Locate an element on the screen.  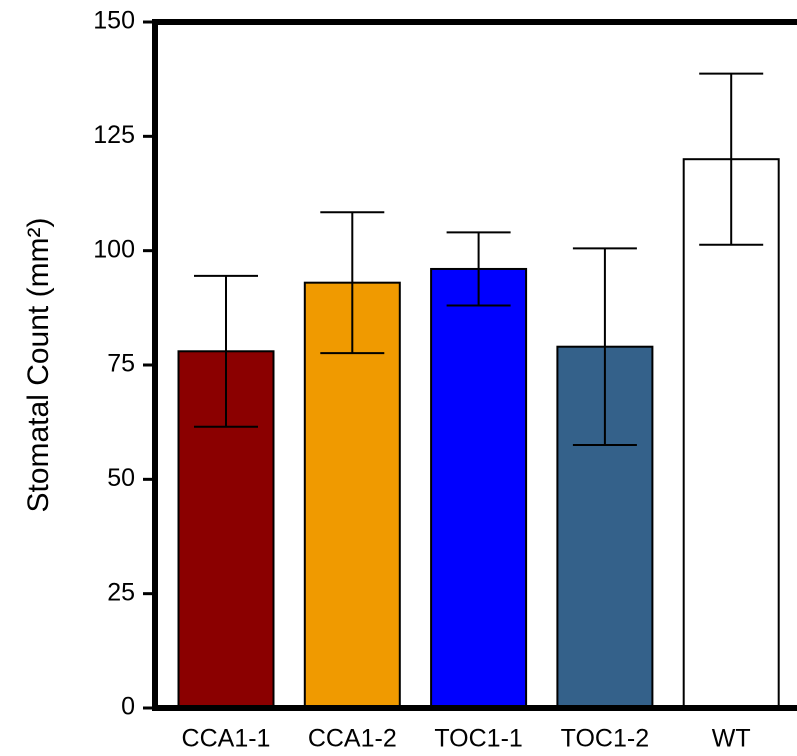
y-tick-label: 50 is located at coordinates (121, 478).